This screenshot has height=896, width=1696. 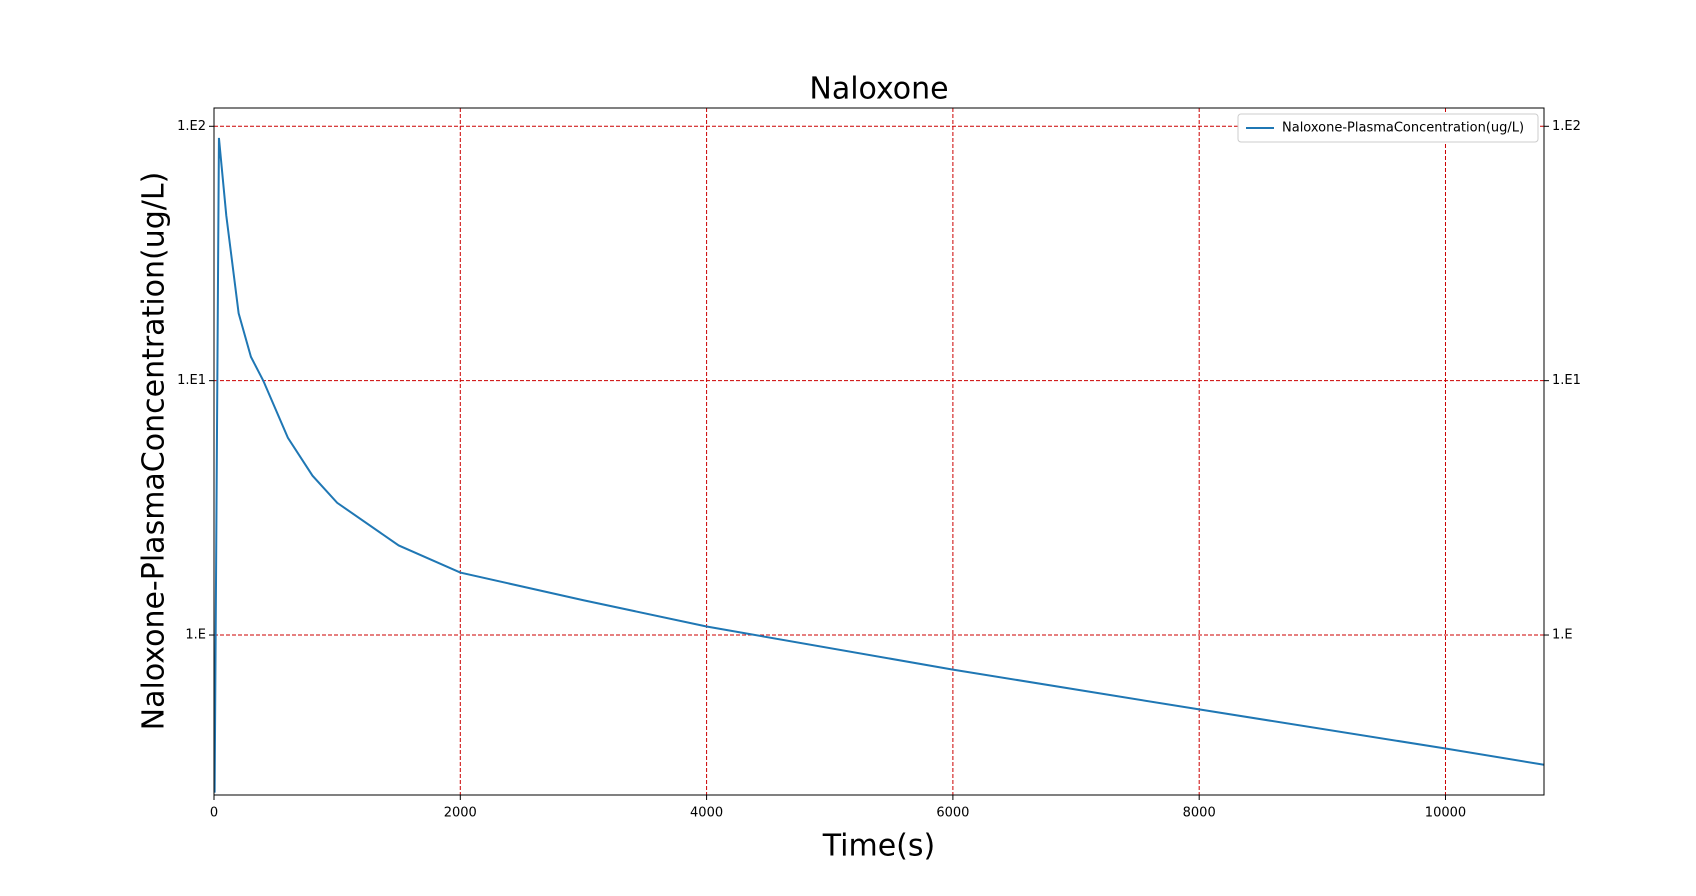 I want to click on y-tick-label-right: 1.E, so click(x=1562, y=635).